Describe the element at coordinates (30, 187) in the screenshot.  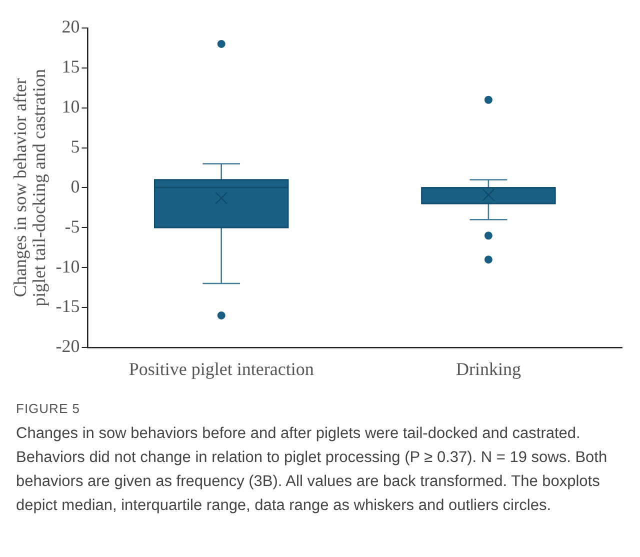
I see `y-axis-title: Changes in sow behavior after piglet tail-docking and castration` at that location.